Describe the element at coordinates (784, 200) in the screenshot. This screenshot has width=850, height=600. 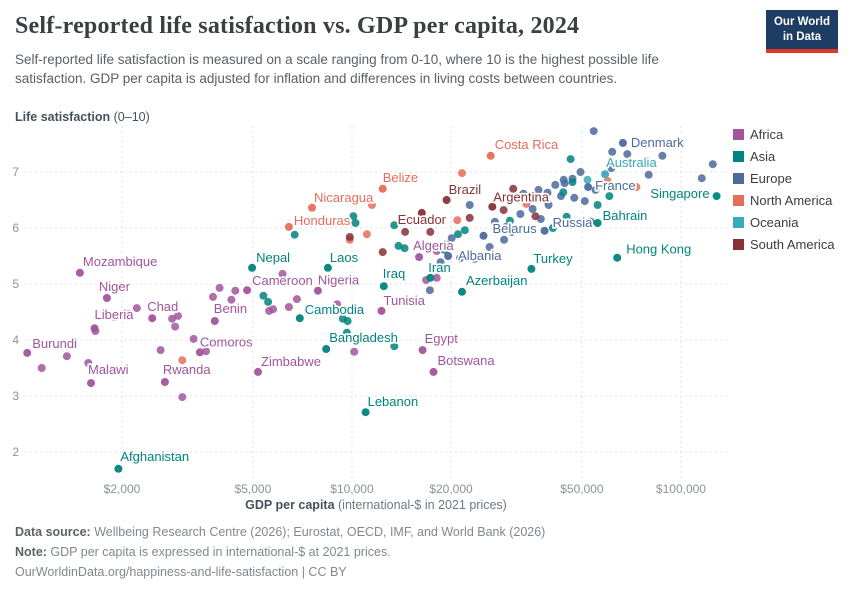
I see `legend-item-north-america: North America` at that location.